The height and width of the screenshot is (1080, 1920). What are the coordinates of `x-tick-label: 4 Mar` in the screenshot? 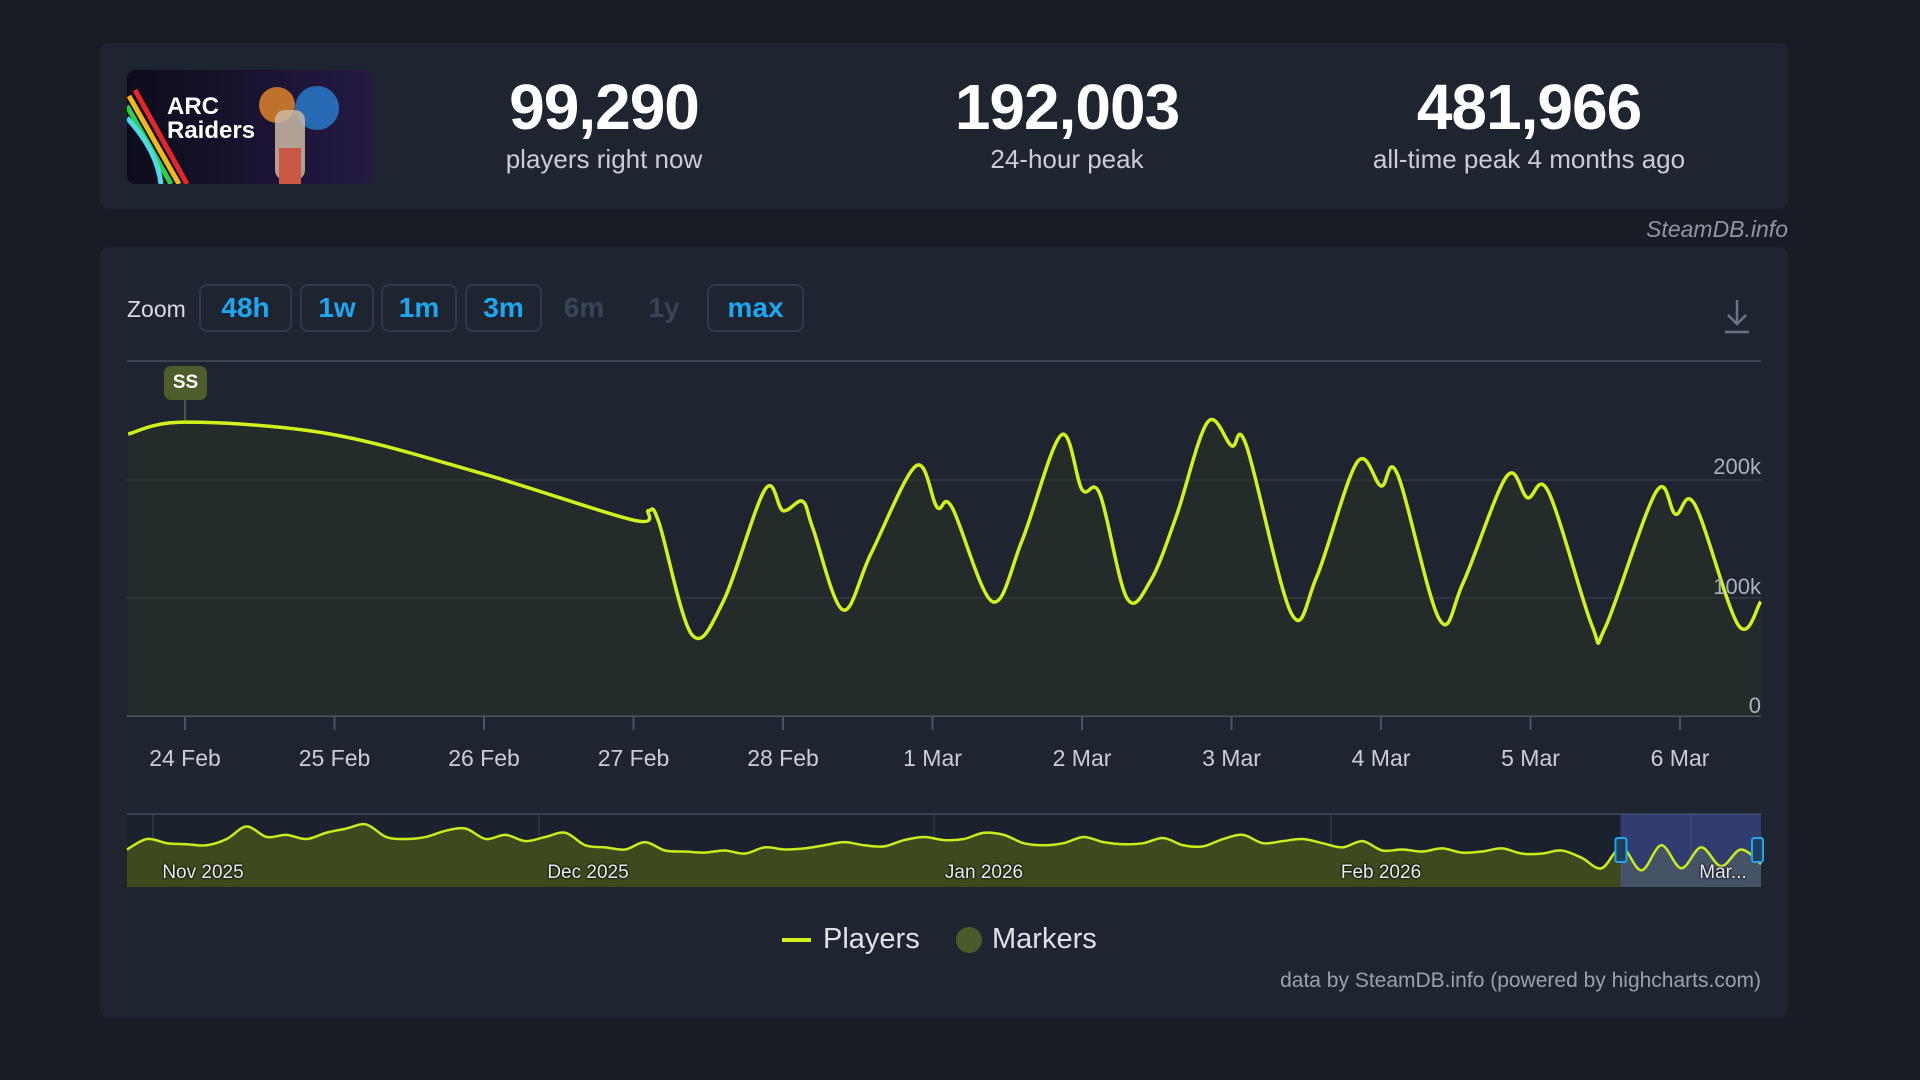 It's located at (1381, 758).